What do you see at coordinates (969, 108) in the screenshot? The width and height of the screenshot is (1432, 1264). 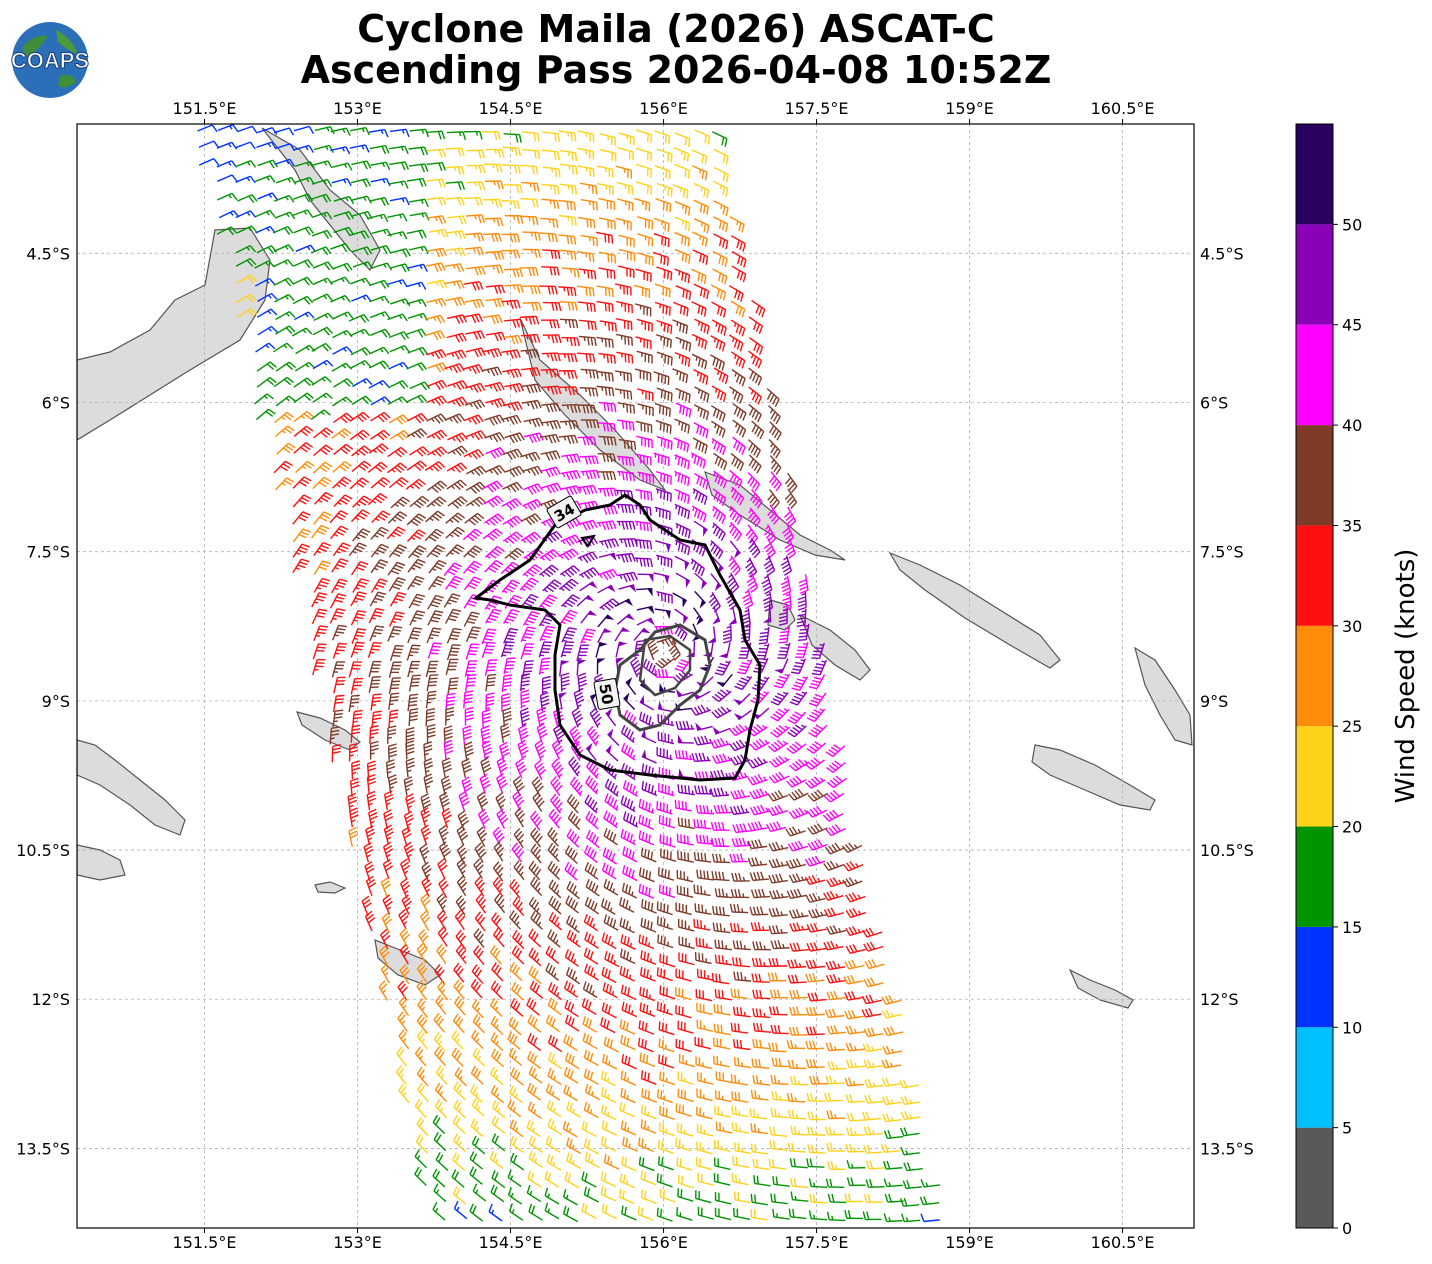 I see `lon-tick-top: 159°E` at bounding box center [969, 108].